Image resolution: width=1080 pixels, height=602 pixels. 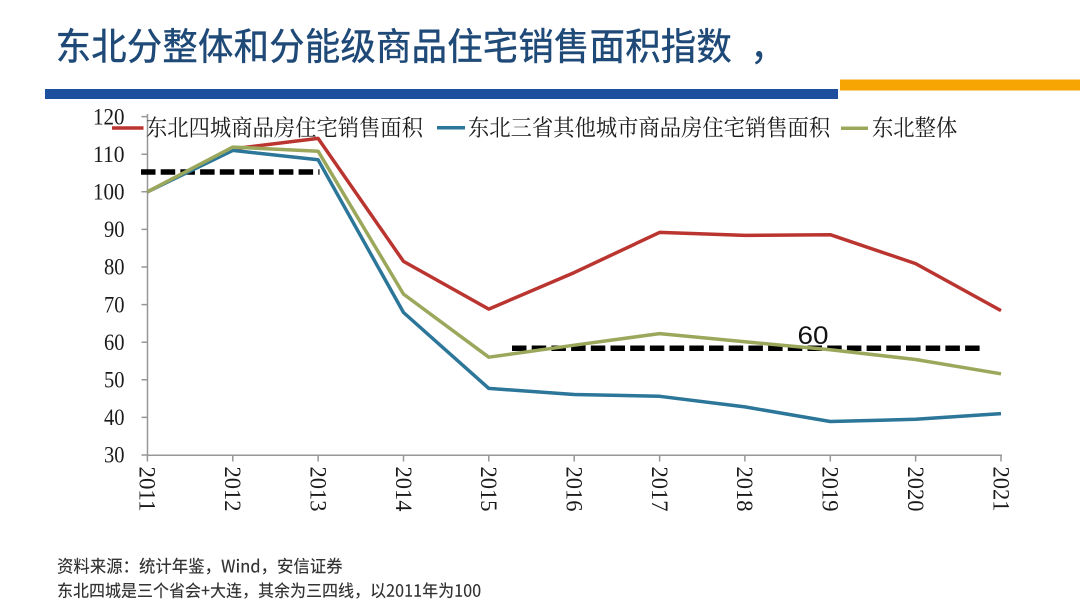 I want to click on svg-text: 100, so click(x=109, y=193).